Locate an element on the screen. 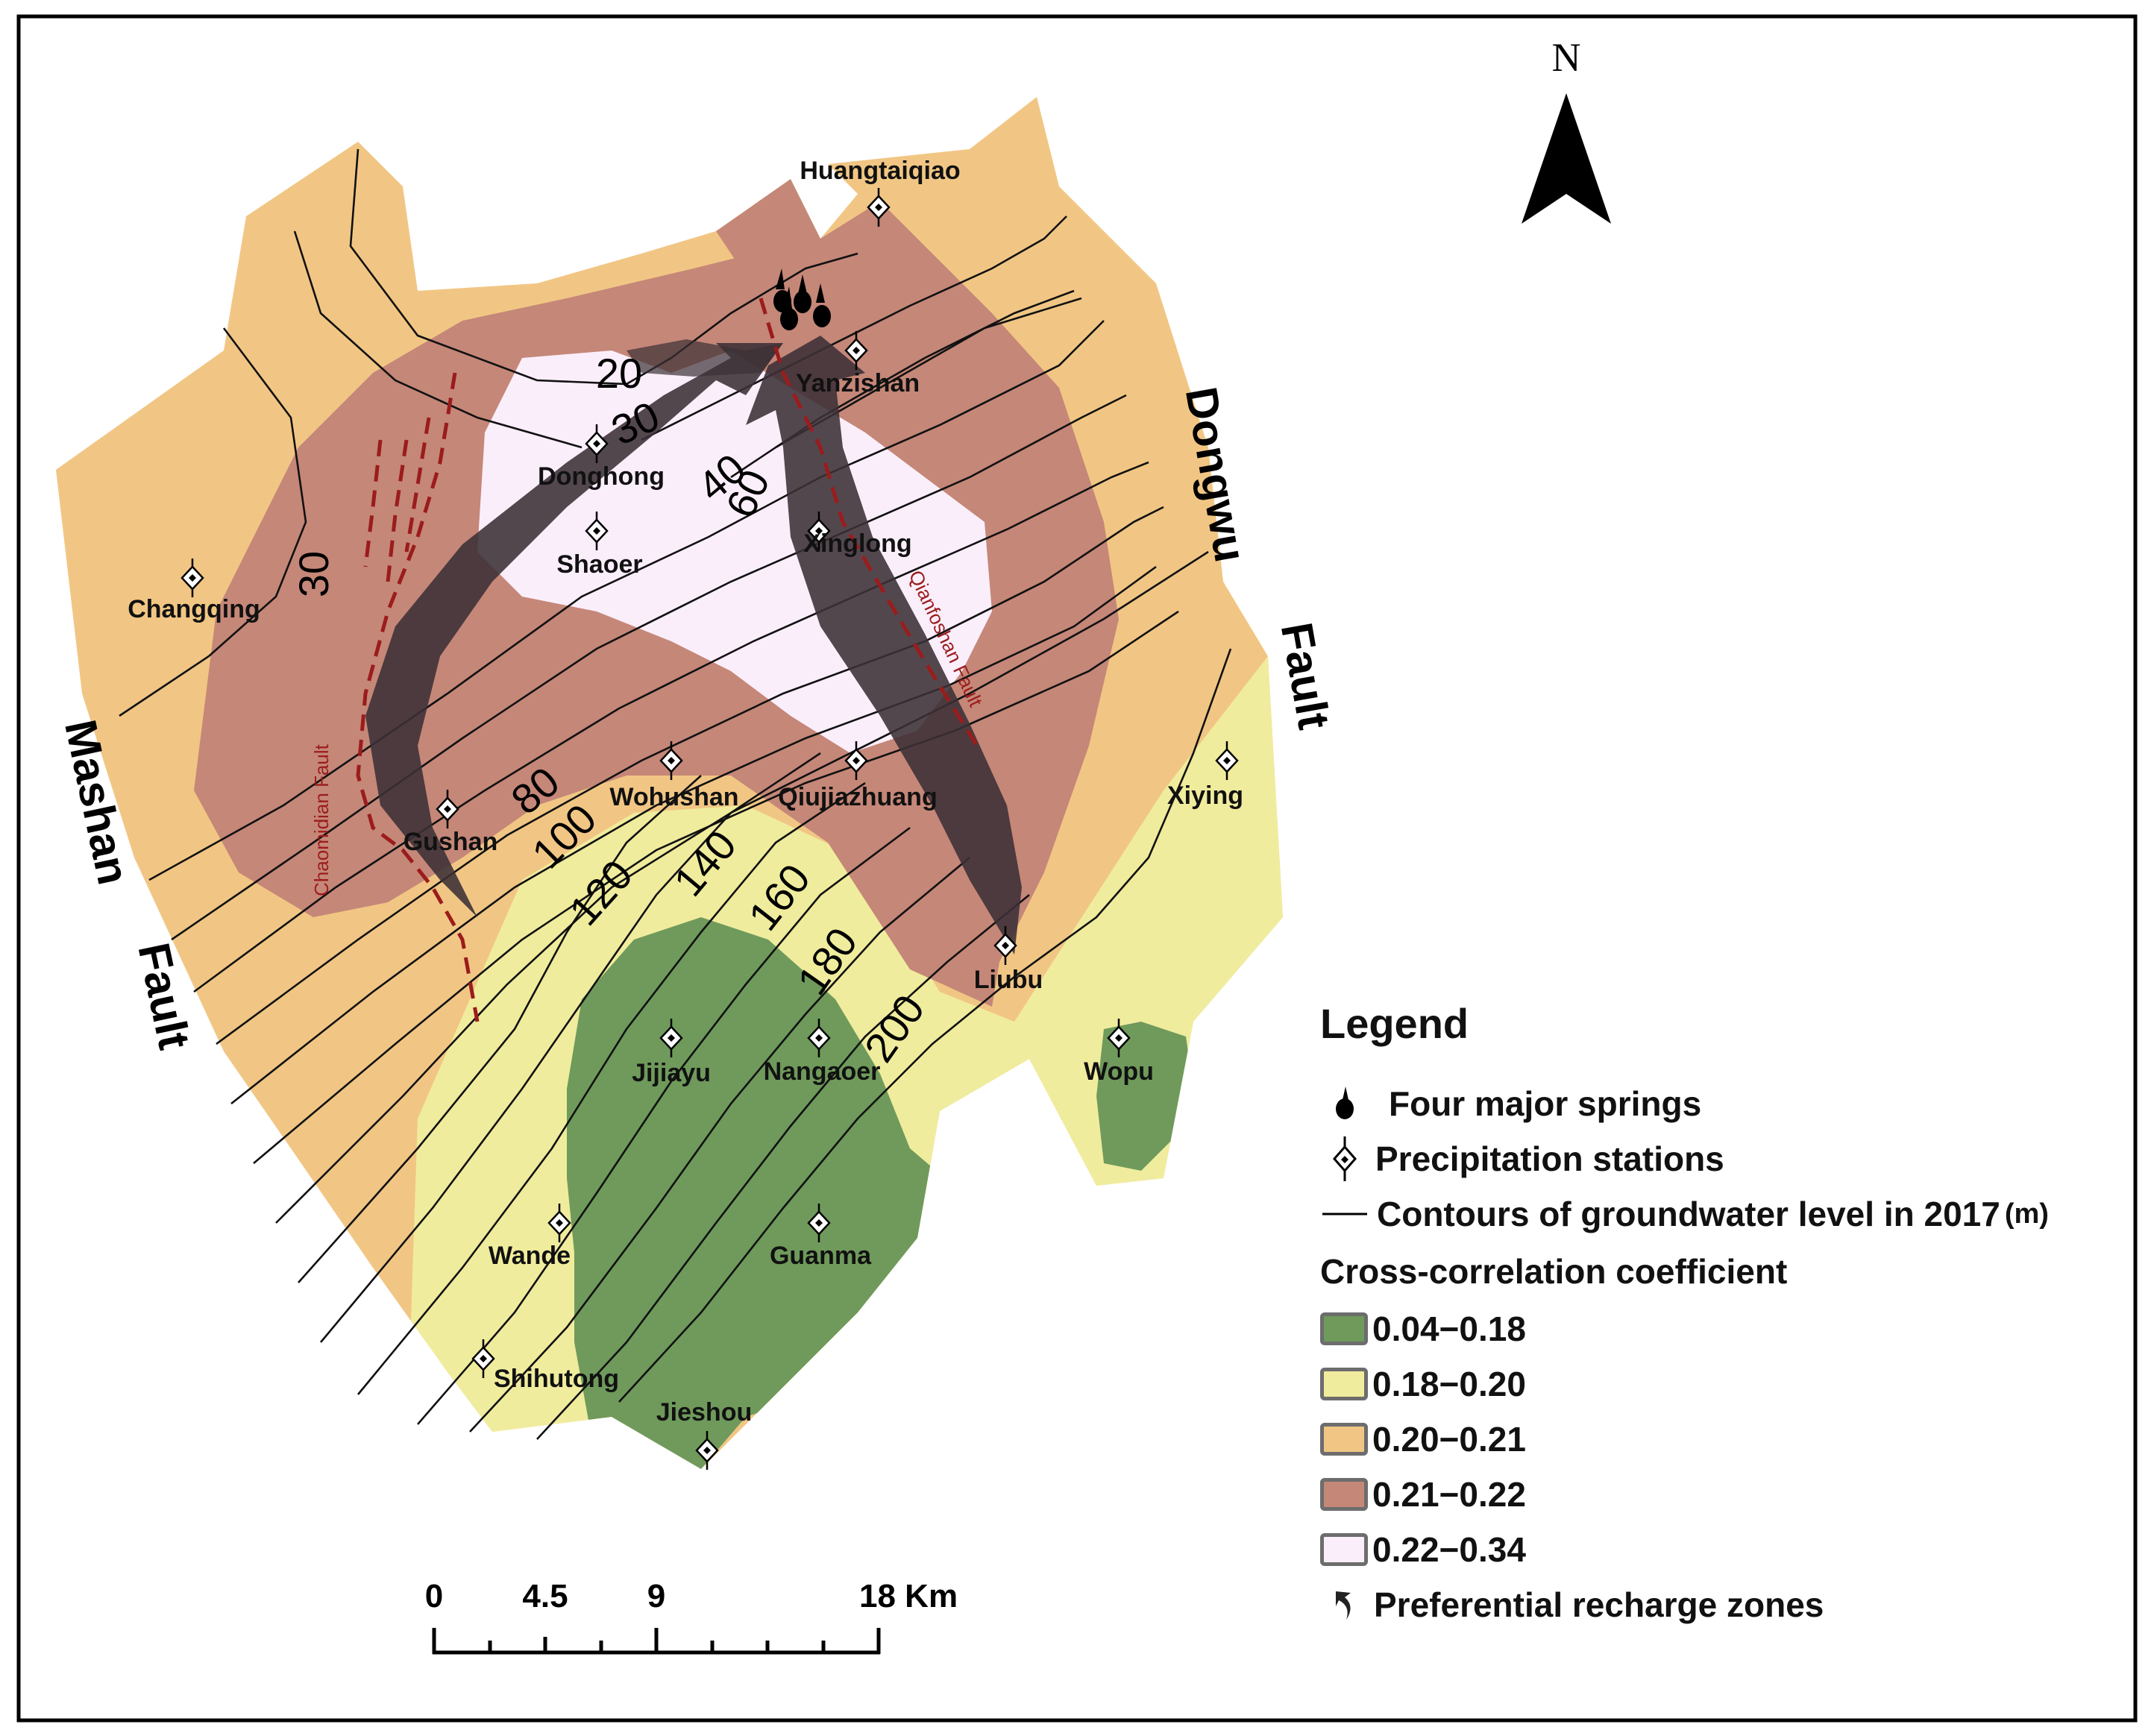 The image size is (2154, 1736). legend-label-recharge: Preferential recharge zones is located at coordinates (1599, 1604).